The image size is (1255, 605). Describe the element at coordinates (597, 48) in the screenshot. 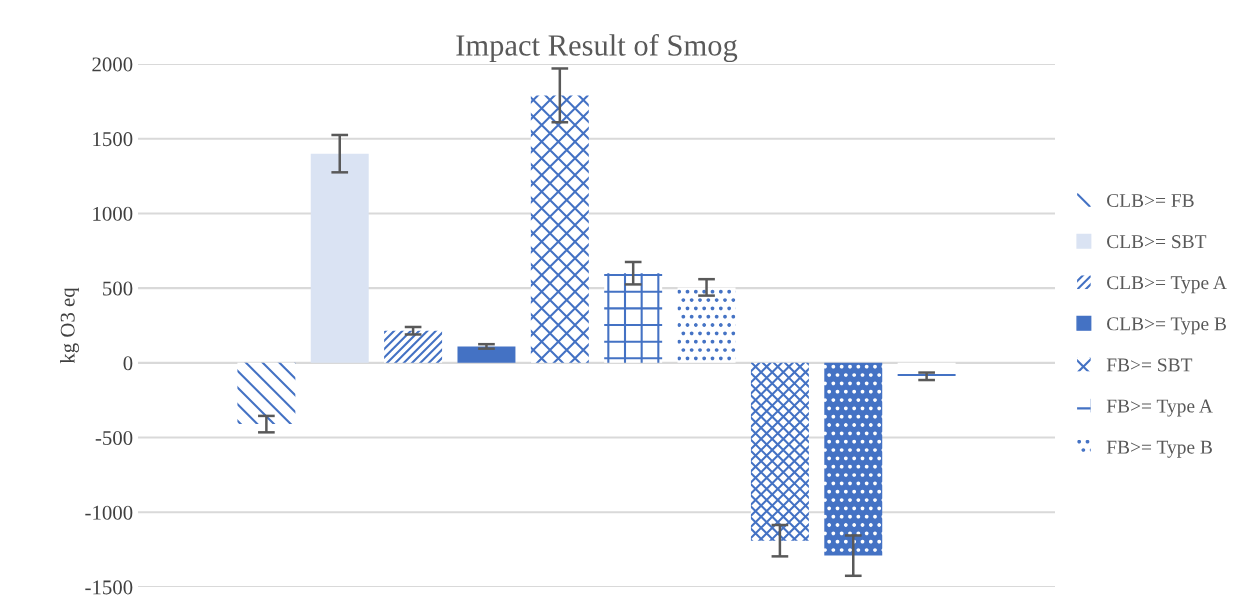

I see `chart-title: Impact Result of Smog` at that location.